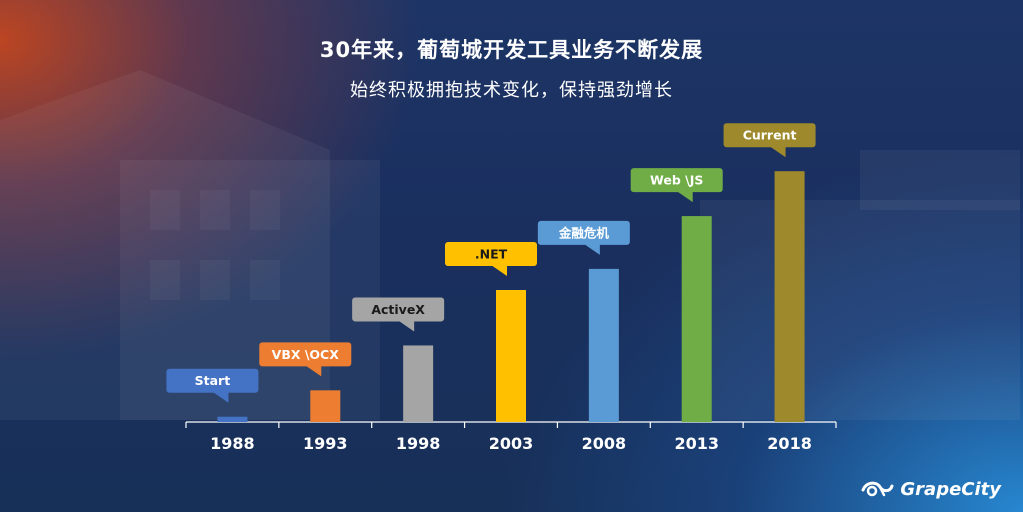 The image size is (1023, 512). Describe the element at coordinates (511, 90) in the screenshot. I see `chart-subtitle: 始终积极拥抱技术变化，保持强劲增长` at that location.